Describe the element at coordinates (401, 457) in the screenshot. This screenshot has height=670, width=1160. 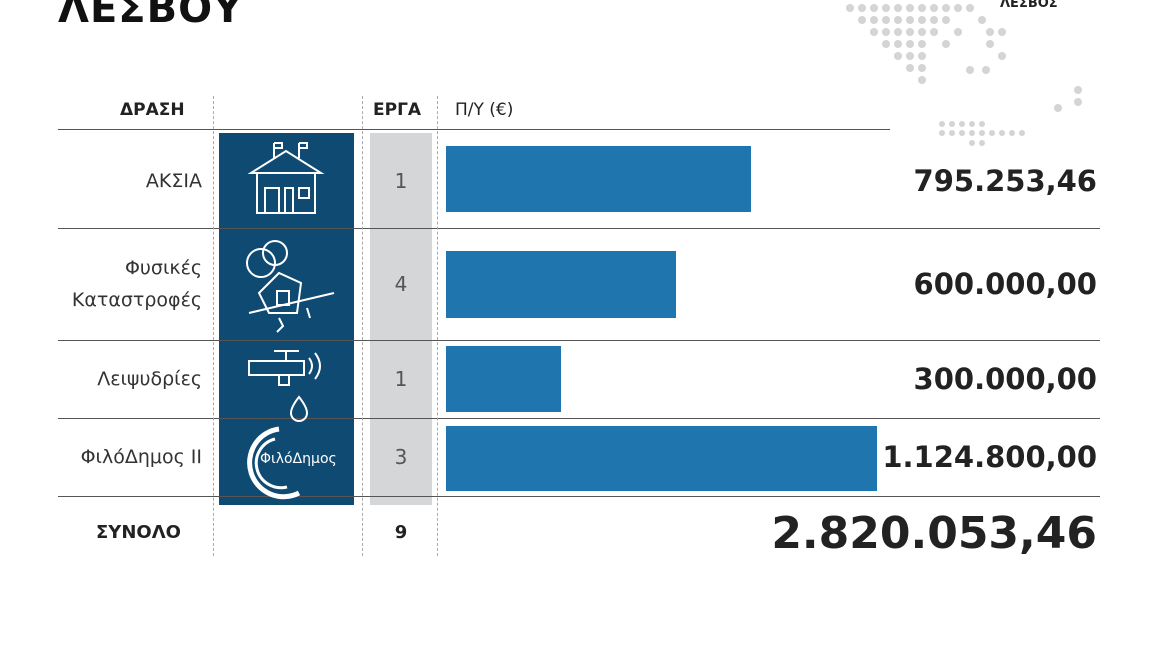
I see `projects-count: 3` at that location.